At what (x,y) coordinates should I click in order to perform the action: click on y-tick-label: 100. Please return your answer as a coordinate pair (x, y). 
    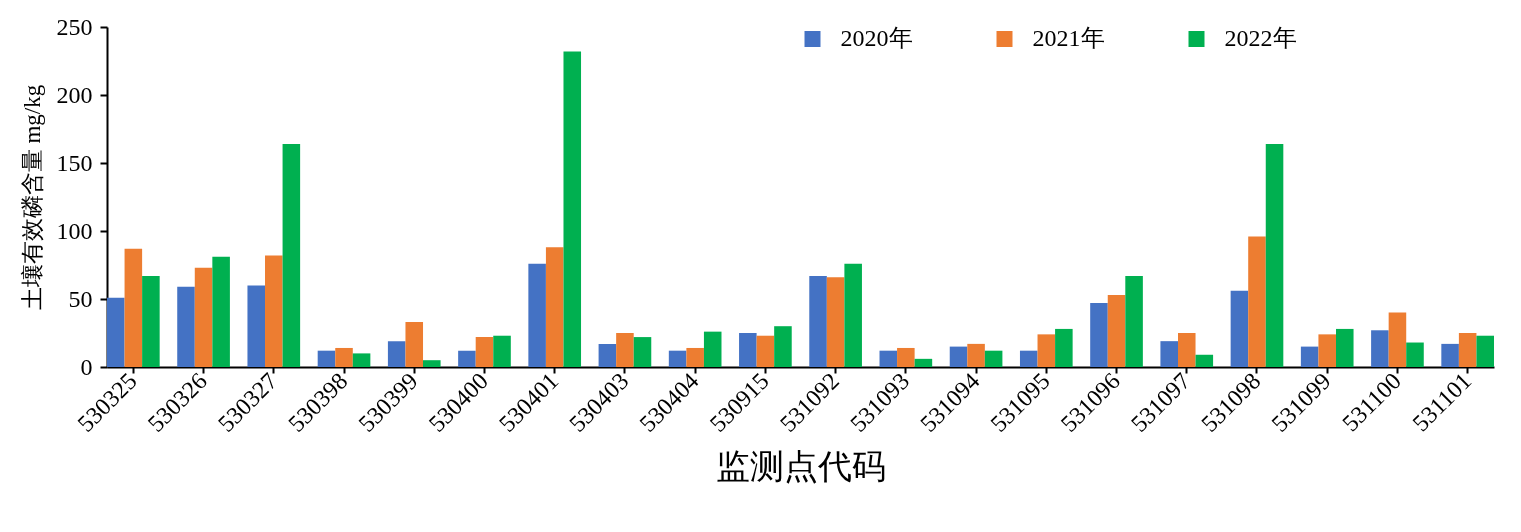
    Looking at the image, I should click on (74, 230).